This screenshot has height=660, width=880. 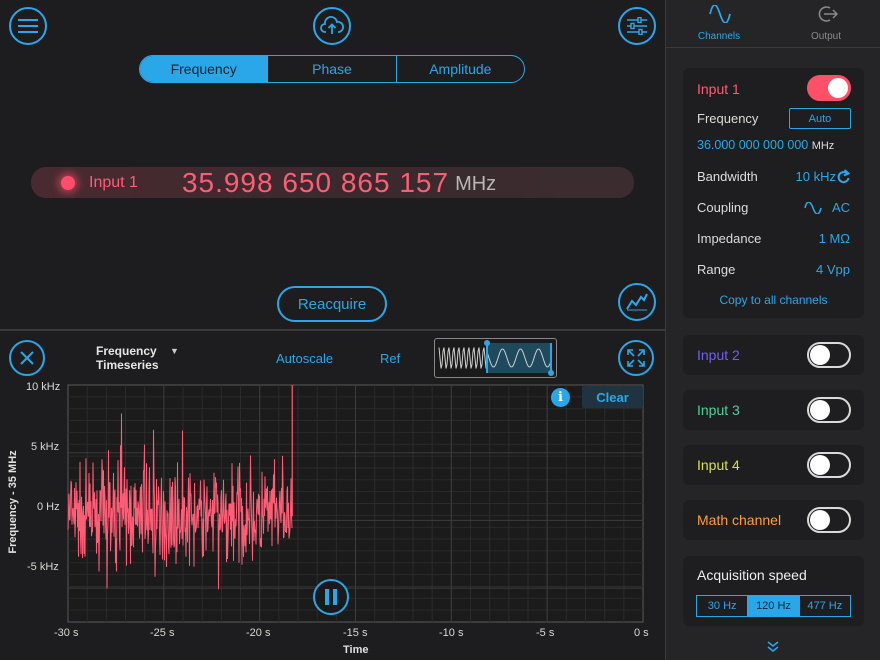 I want to click on tab-amplitude: Amplitude, so click(x=459, y=69).